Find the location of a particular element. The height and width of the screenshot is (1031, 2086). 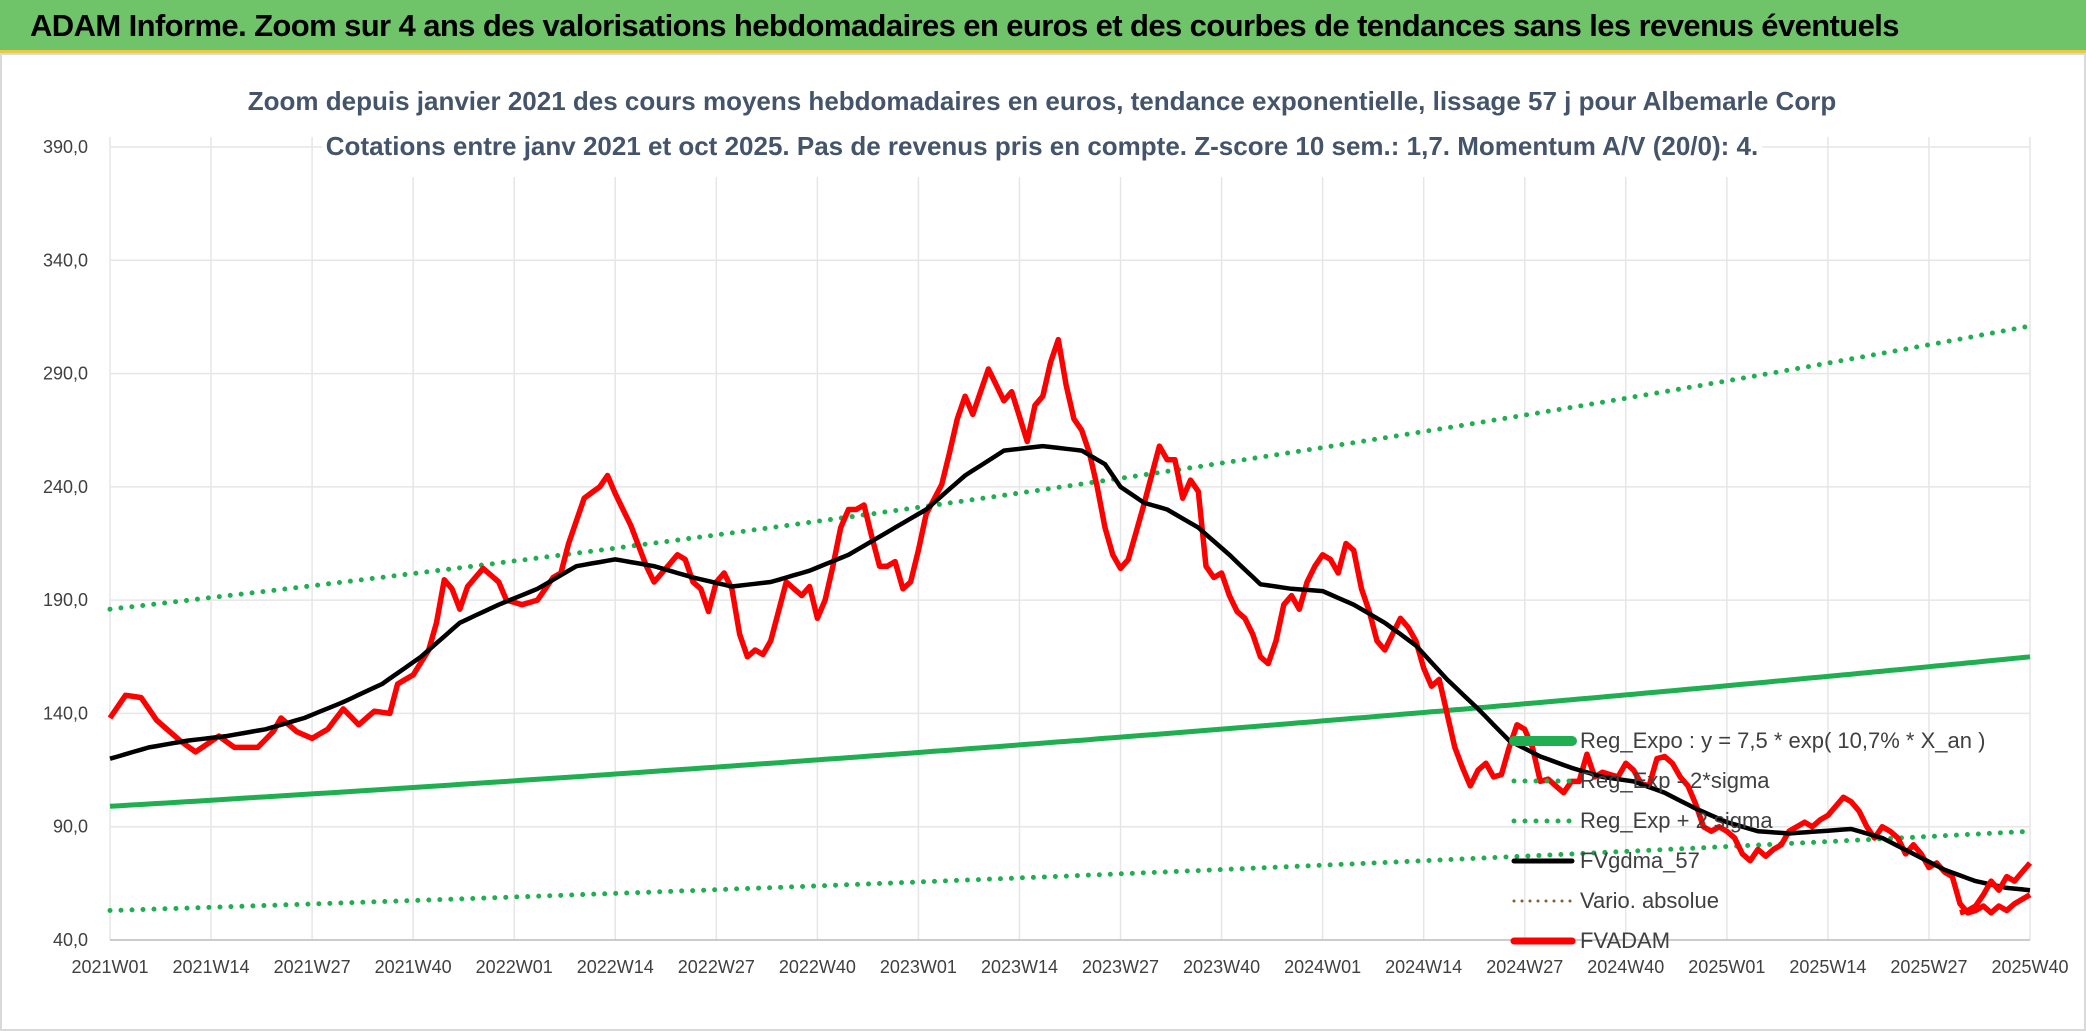

x-tick-label: 2022W14 is located at coordinates (615, 967).